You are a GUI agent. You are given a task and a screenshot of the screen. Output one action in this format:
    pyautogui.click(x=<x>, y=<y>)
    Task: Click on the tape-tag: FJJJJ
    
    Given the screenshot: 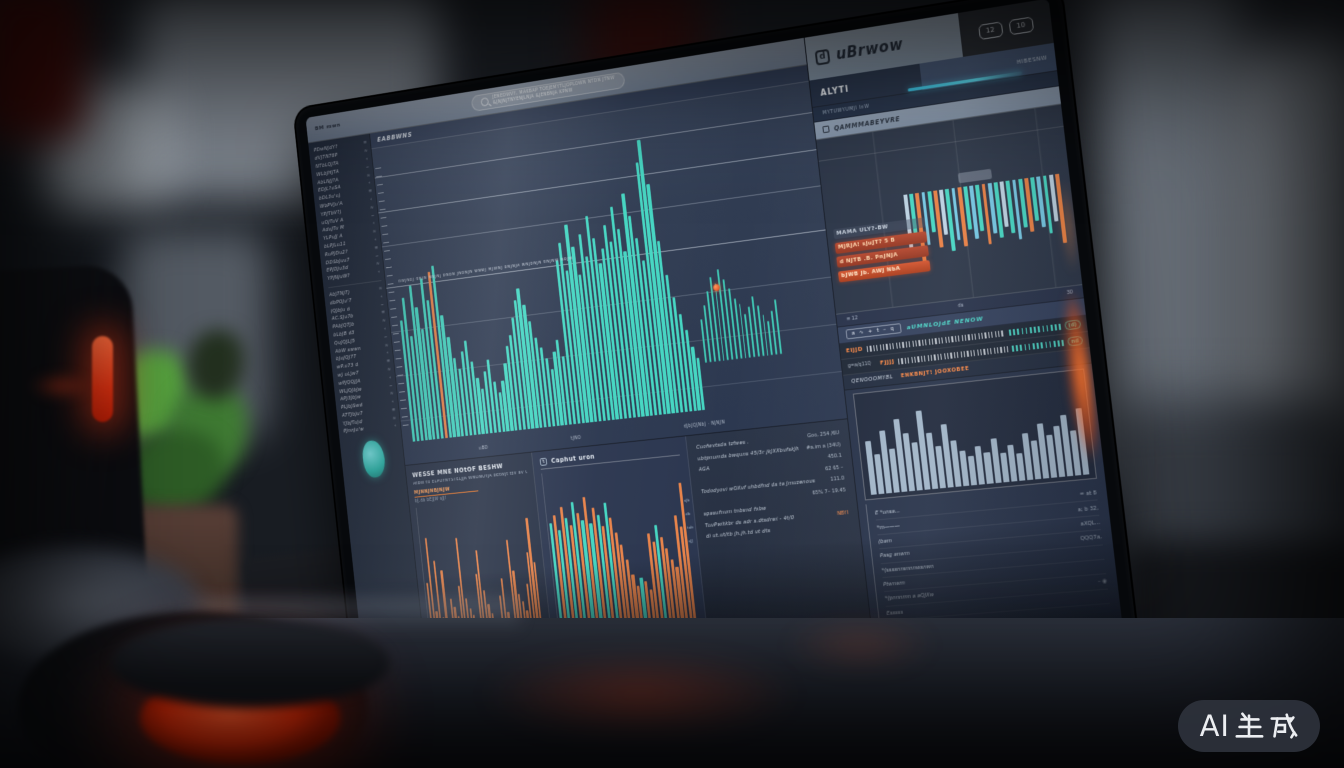 What is the action you would take?
    pyautogui.click(x=887, y=362)
    